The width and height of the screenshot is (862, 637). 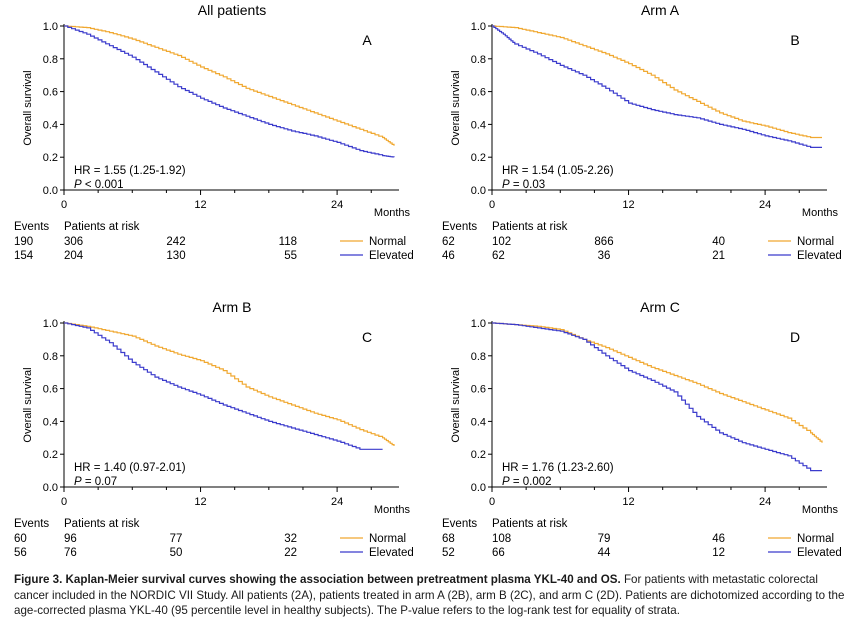 What do you see at coordinates (288, 242) in the screenshot?
I see `at-risk-value: 118` at bounding box center [288, 242].